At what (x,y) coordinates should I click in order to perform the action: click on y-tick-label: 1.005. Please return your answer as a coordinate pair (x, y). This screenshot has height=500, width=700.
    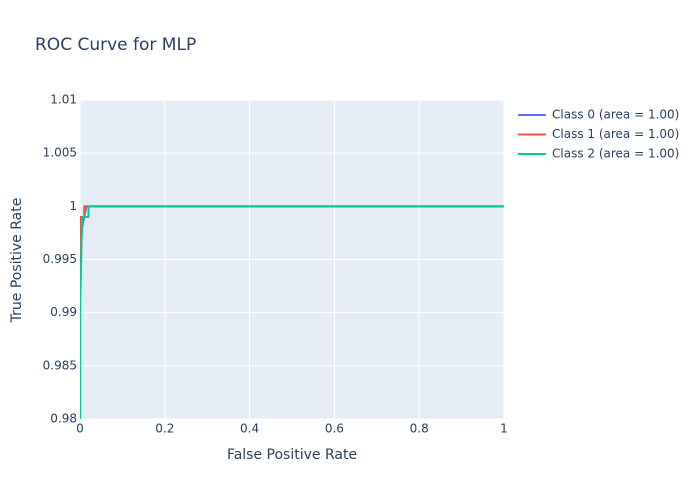
    Looking at the image, I should click on (60, 153).